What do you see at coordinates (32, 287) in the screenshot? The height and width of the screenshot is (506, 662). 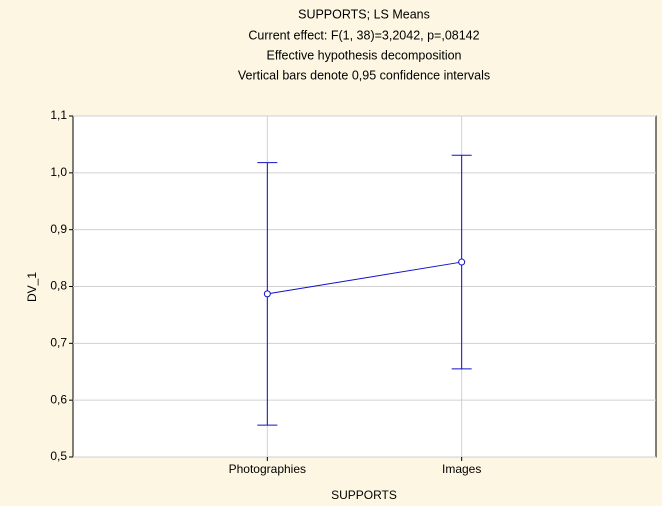 I see `y-axis-label: DV_1` at bounding box center [32, 287].